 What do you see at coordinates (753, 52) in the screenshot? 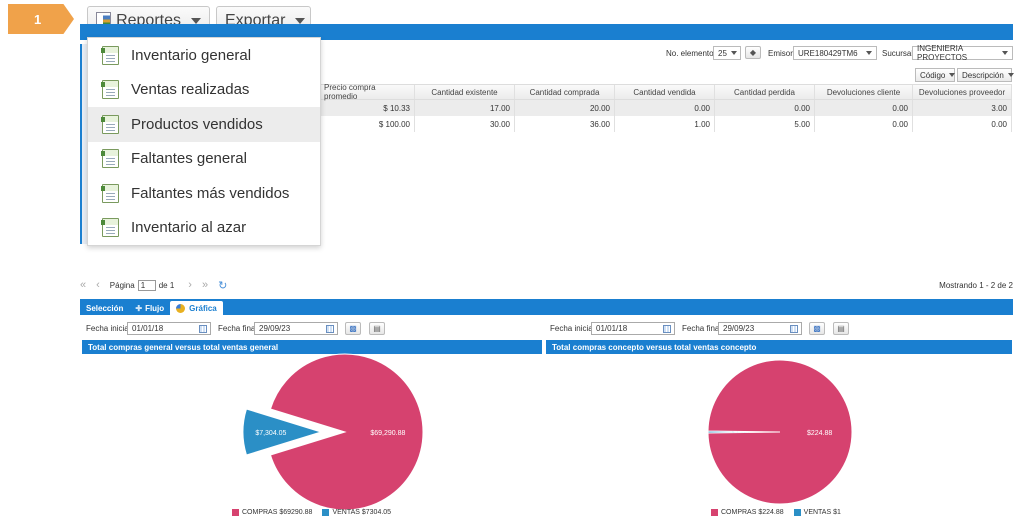
I see `eraser-button: ◆` at bounding box center [753, 52].